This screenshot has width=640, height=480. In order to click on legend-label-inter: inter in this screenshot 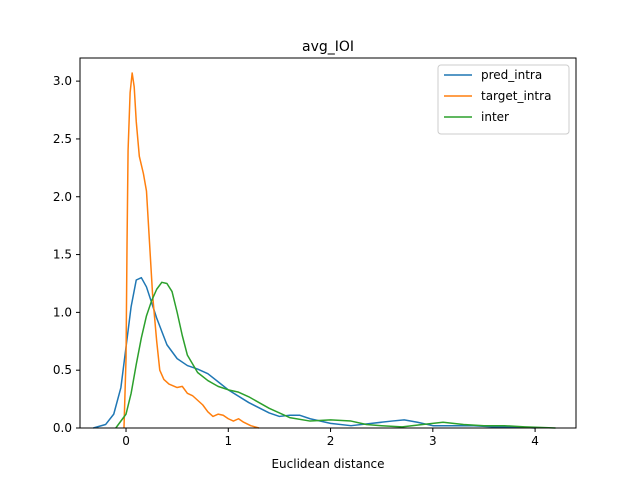, I will do `click(495, 117)`.